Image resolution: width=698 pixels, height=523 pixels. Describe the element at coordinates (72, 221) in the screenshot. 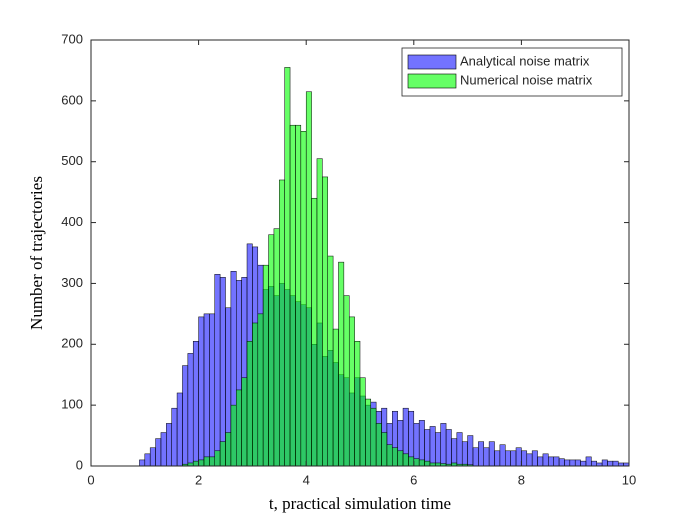

I see `y-tick-label: 400` at that location.